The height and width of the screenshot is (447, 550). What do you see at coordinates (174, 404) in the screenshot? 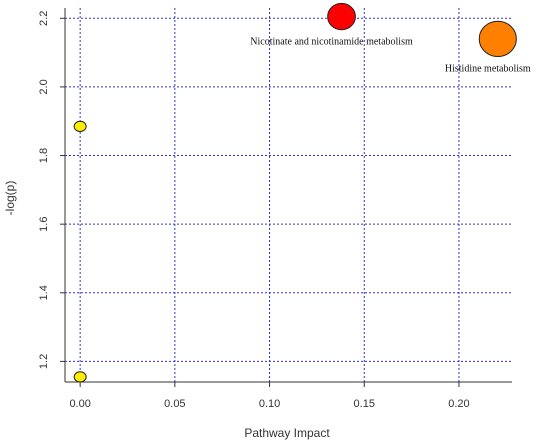
I see `x-tick-label: 0.05` at bounding box center [174, 404].